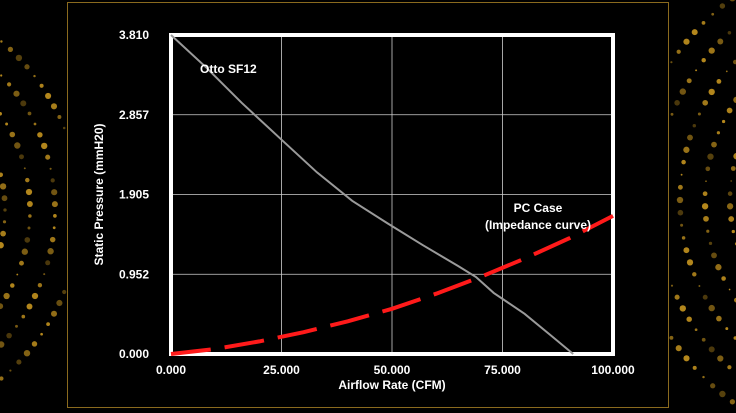 This screenshot has height=413, width=736. What do you see at coordinates (613, 370) in the screenshot?
I see `x-tick-label: 100.000` at bounding box center [613, 370].